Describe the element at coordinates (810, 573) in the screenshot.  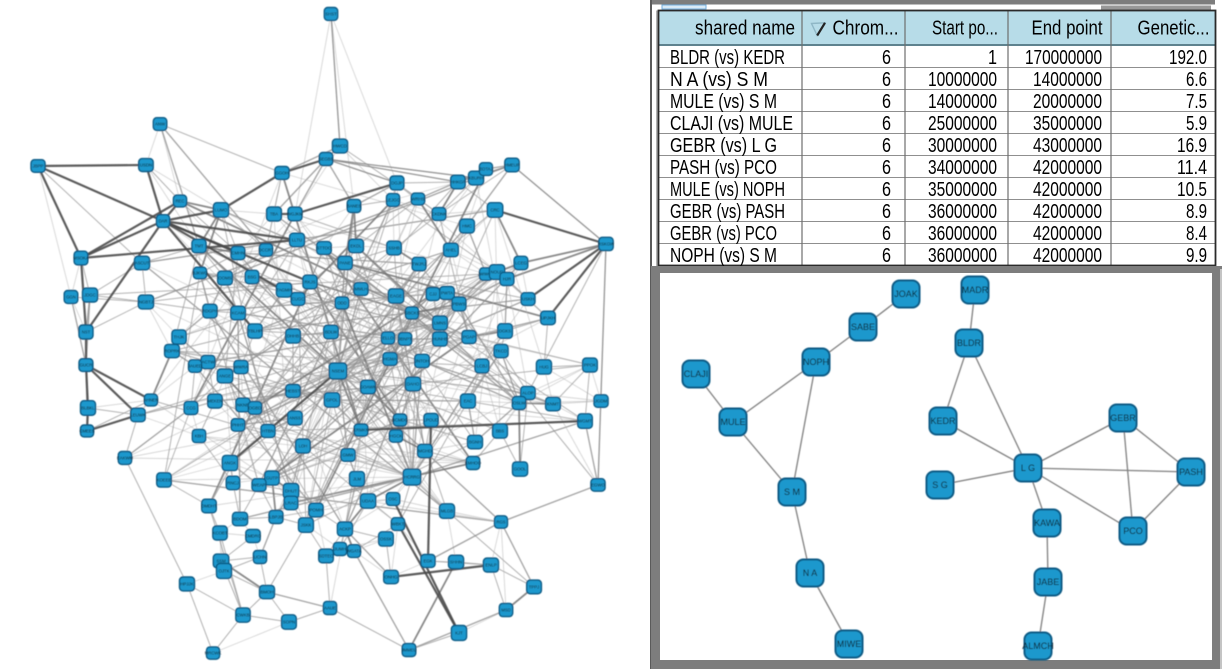
I see `svg-text: N A` at that location.